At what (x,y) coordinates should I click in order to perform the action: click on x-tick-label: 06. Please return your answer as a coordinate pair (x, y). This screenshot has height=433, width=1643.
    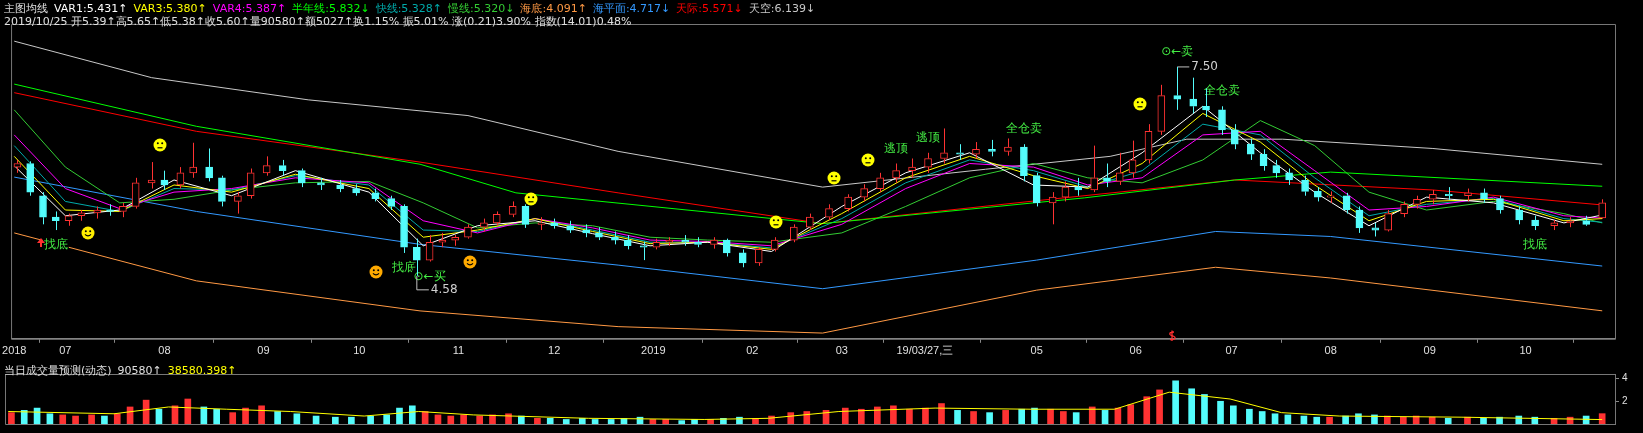
    Looking at the image, I should click on (1135, 350).